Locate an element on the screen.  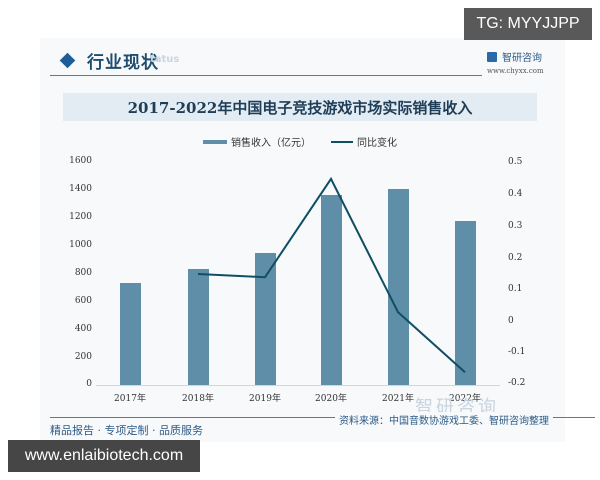
x-tick: 2019年 is located at coordinates (265, 399).